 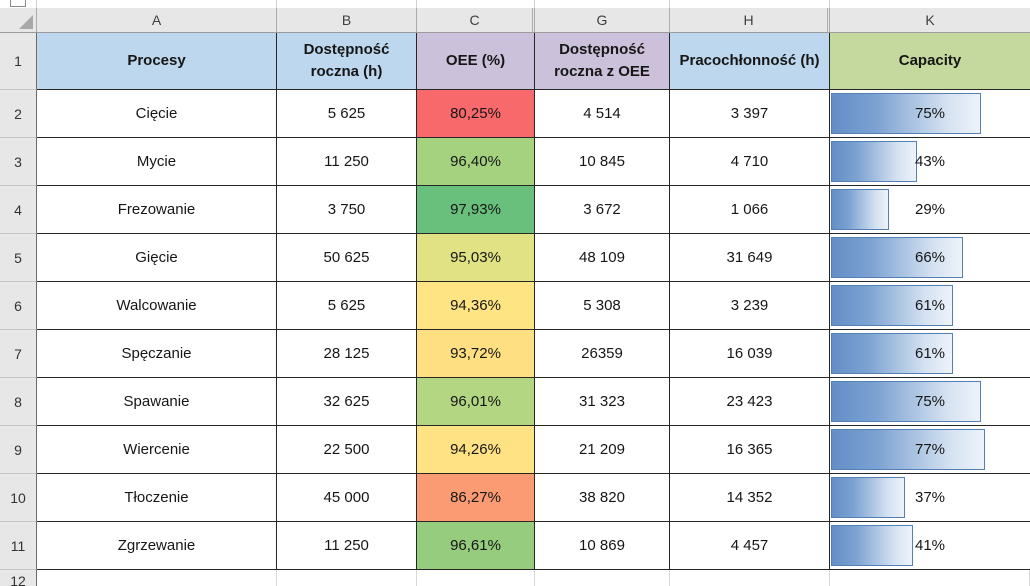 What do you see at coordinates (602, 402) in the screenshot?
I see `cell-dostepnosc-roczna-z-oee: 31 323` at bounding box center [602, 402].